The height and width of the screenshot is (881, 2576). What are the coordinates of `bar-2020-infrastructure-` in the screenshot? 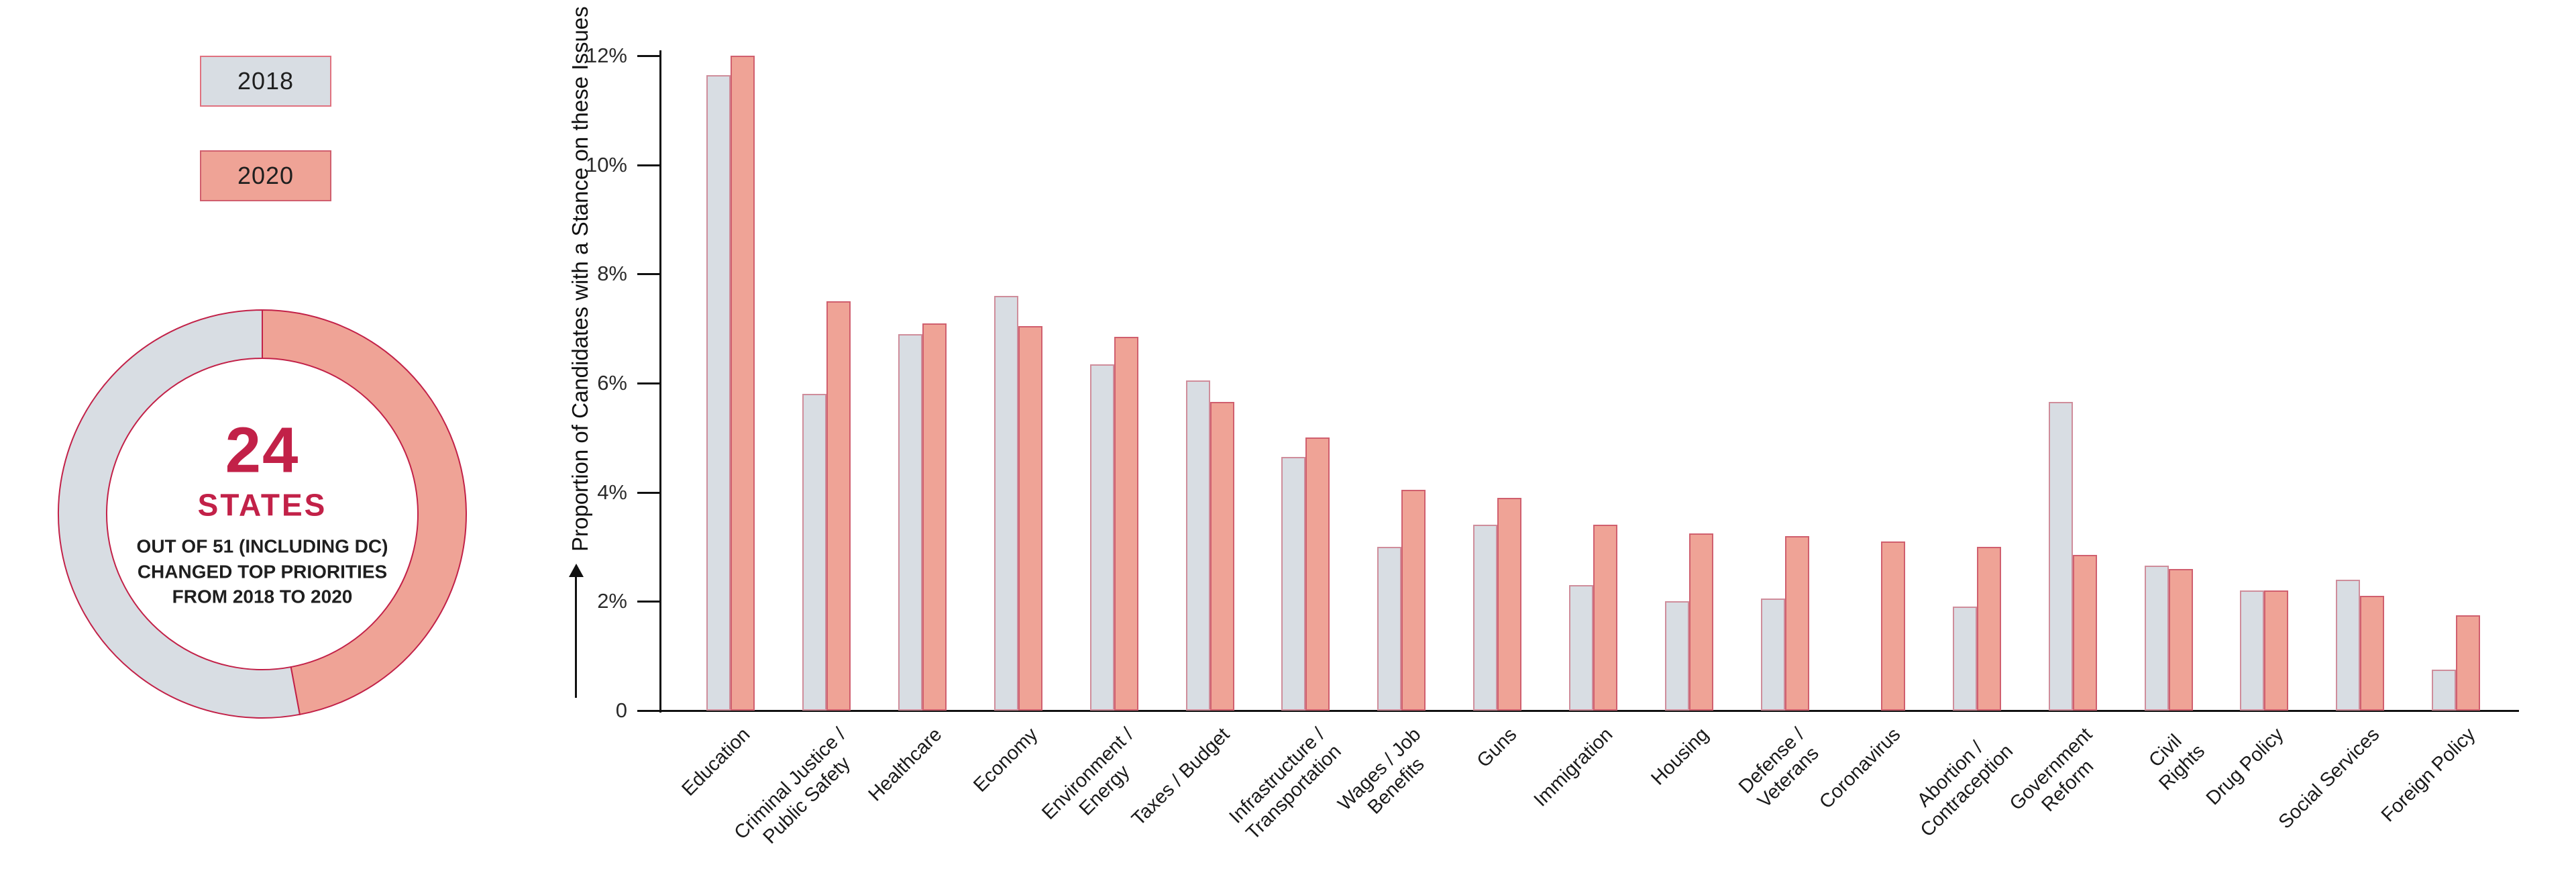 It's located at (1317, 574).